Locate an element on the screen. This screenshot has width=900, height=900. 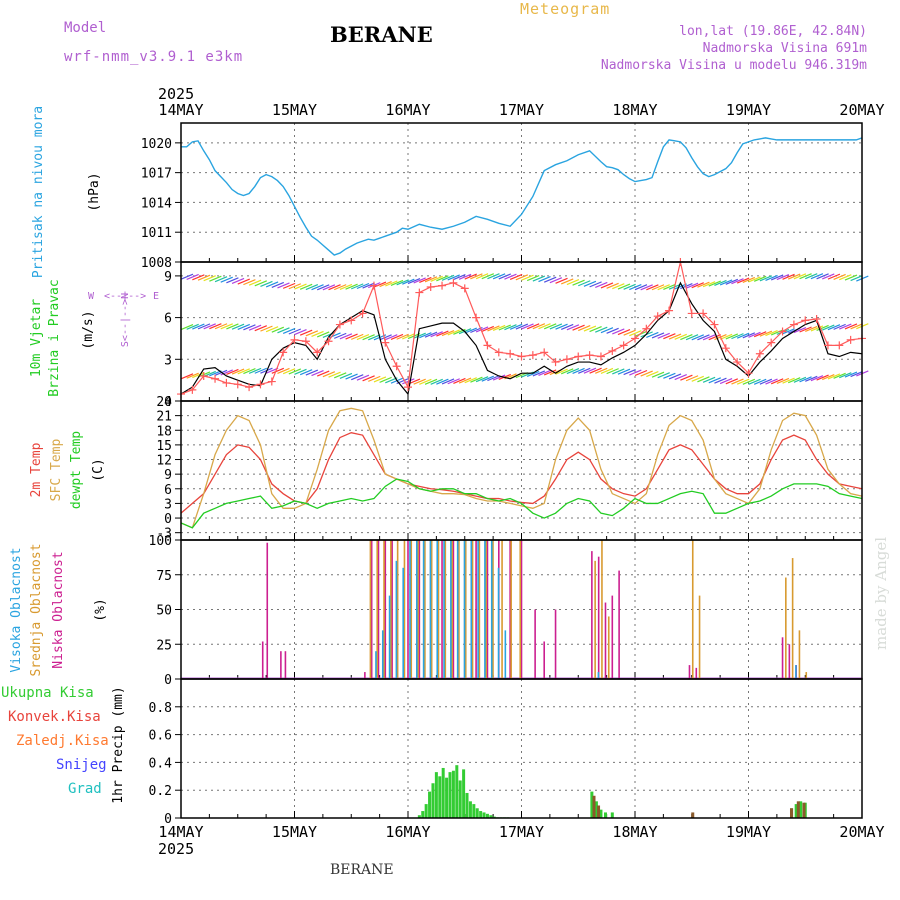
precip-legend-1: Konvek.Kisa is located at coordinates (54, 717).